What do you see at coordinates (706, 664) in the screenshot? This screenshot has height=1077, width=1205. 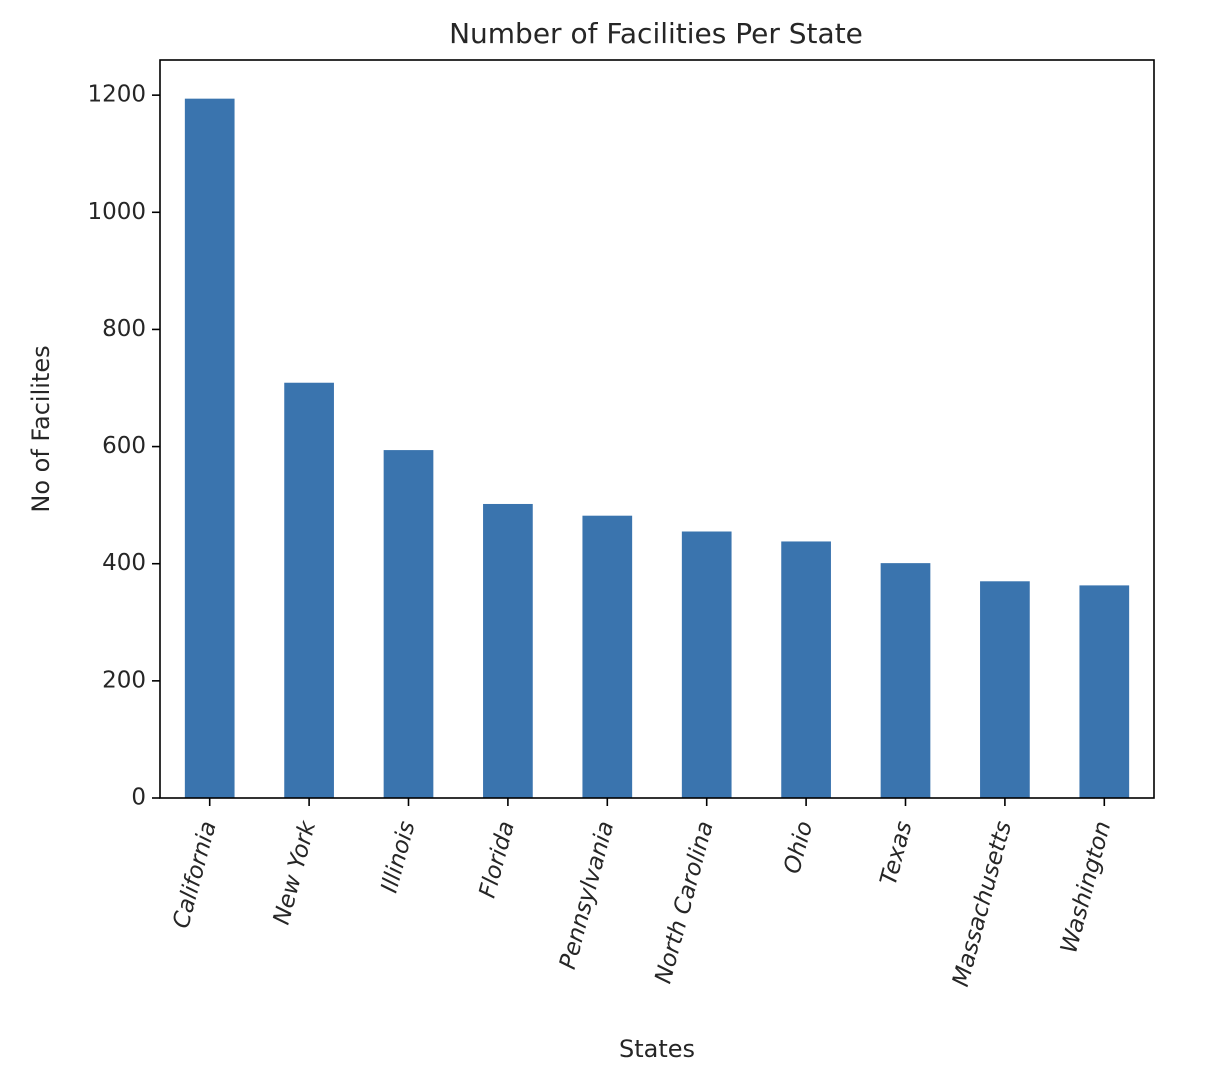 I see `bar-north-carolina` at bounding box center [706, 664].